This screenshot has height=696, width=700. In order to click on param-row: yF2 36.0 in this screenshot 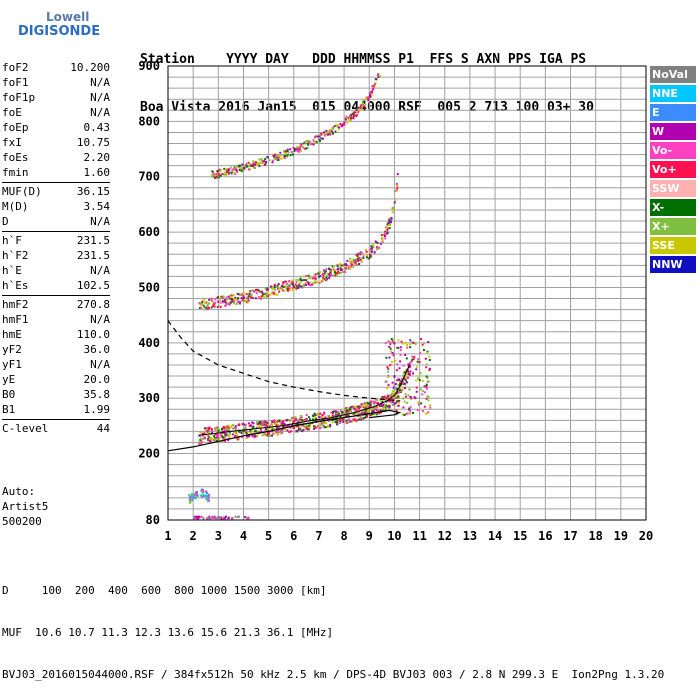, I will do `click(56, 349)`.